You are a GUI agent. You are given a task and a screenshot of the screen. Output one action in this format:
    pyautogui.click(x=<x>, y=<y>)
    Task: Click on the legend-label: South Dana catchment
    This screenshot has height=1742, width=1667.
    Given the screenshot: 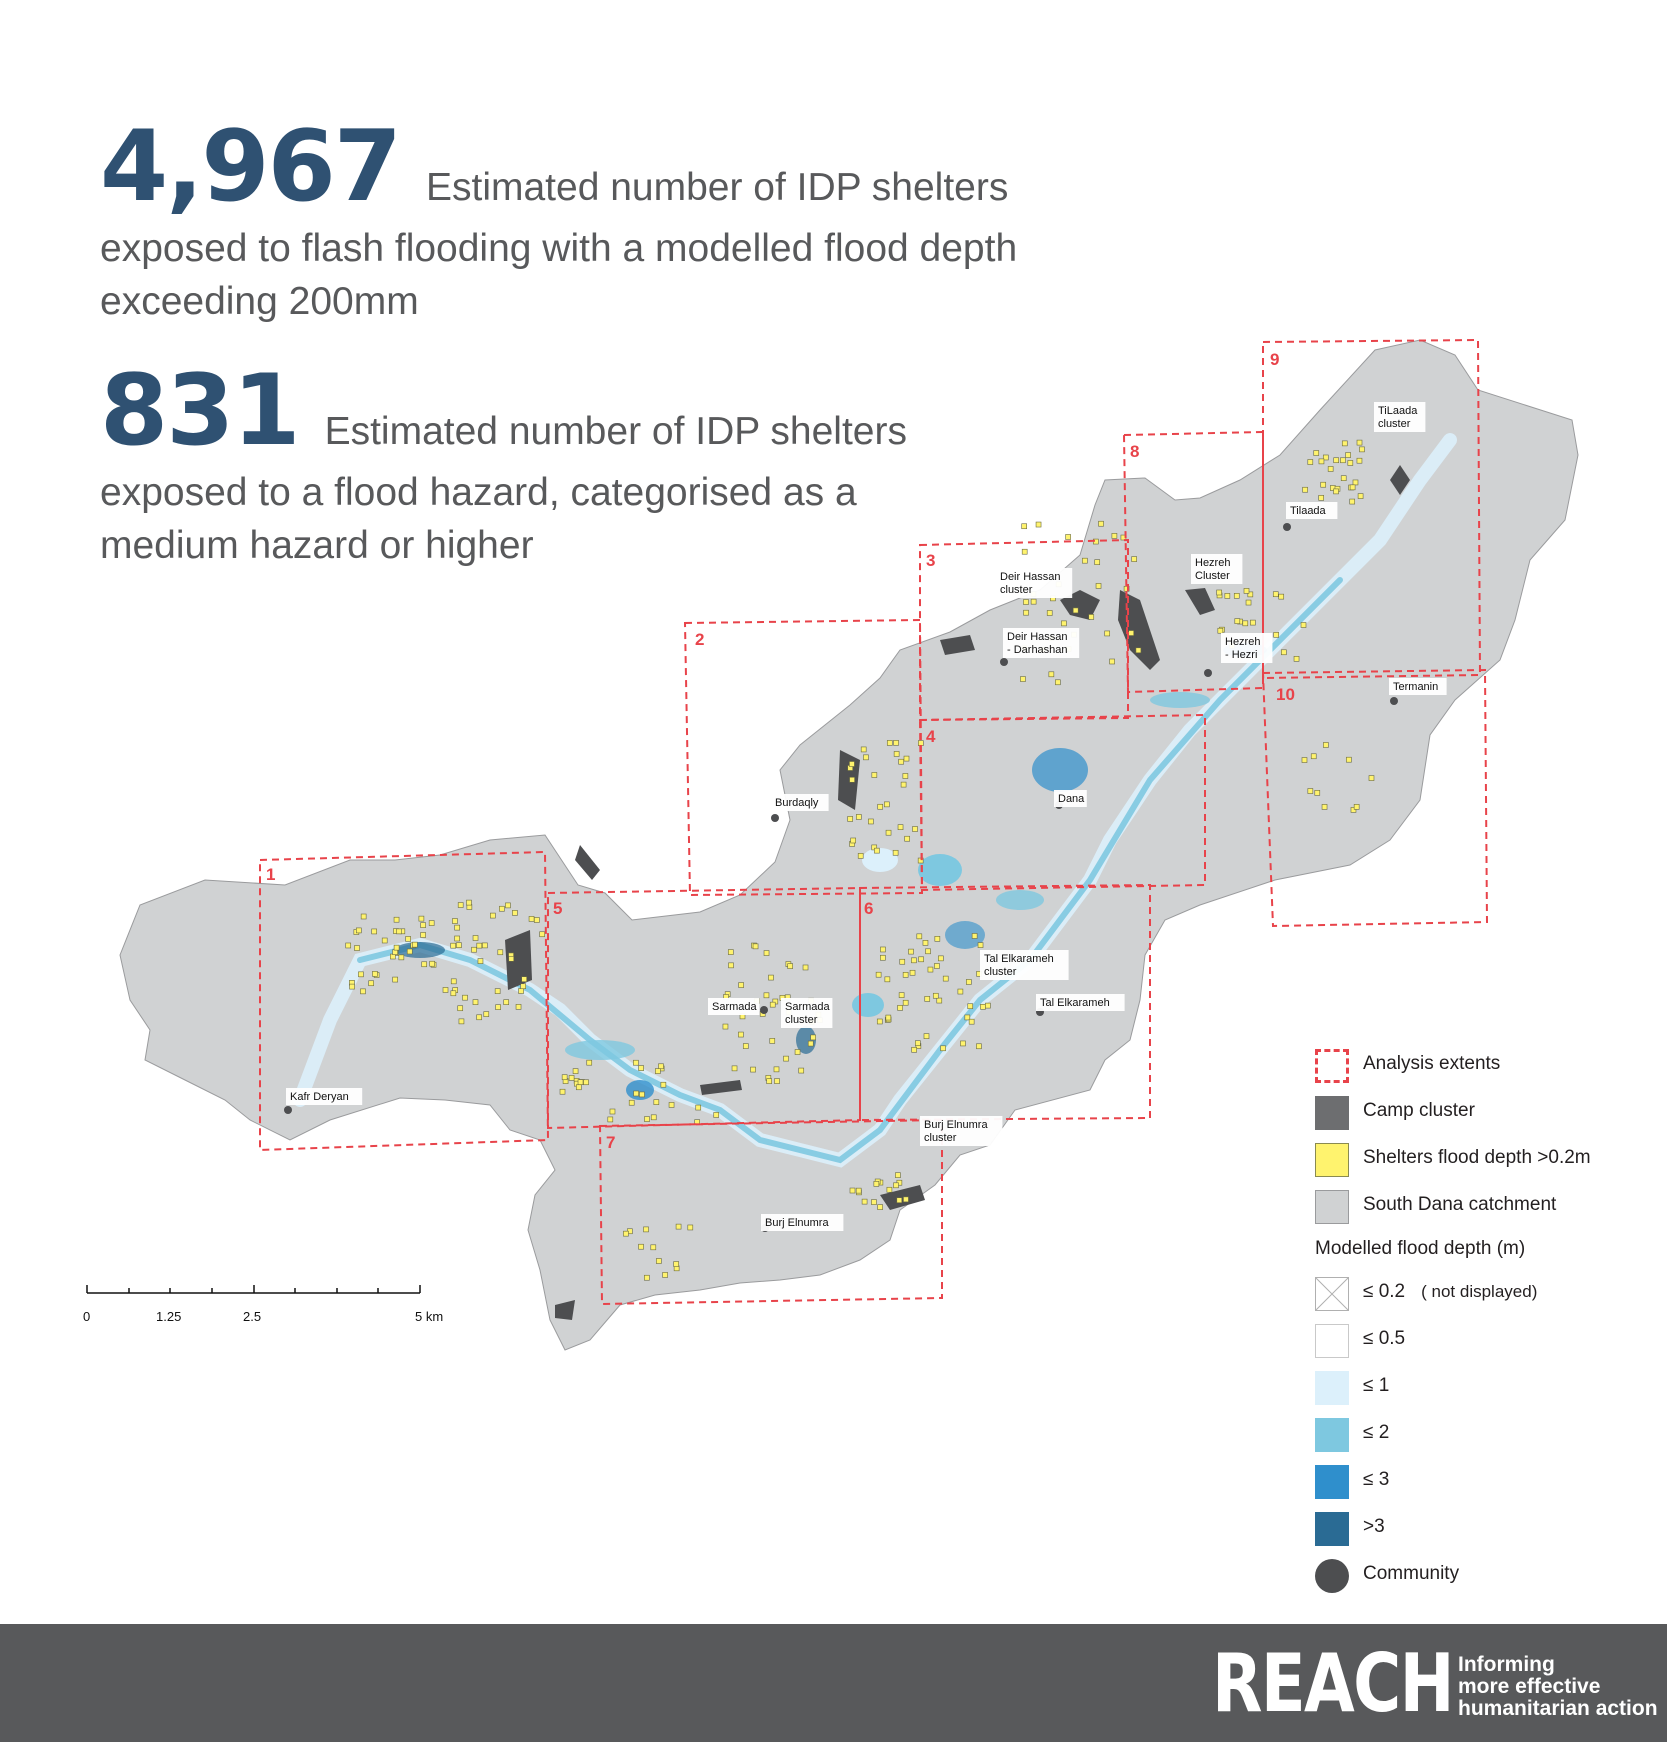 What is the action you would take?
    pyautogui.click(x=1460, y=1204)
    